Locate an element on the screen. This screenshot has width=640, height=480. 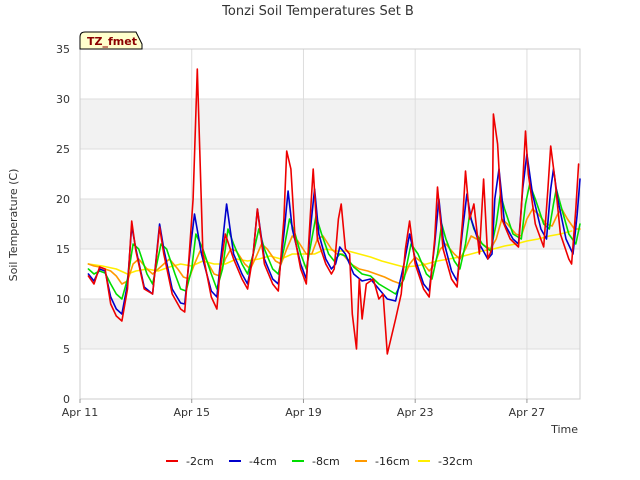
station-badge-shape is located at coordinates (111, 40).